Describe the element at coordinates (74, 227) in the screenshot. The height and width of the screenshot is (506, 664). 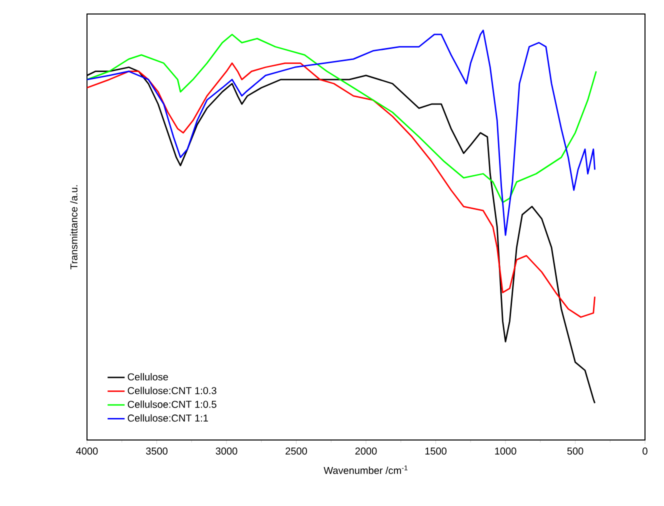
I see `y-axis-title: Transmittance /a.u.` at that location.